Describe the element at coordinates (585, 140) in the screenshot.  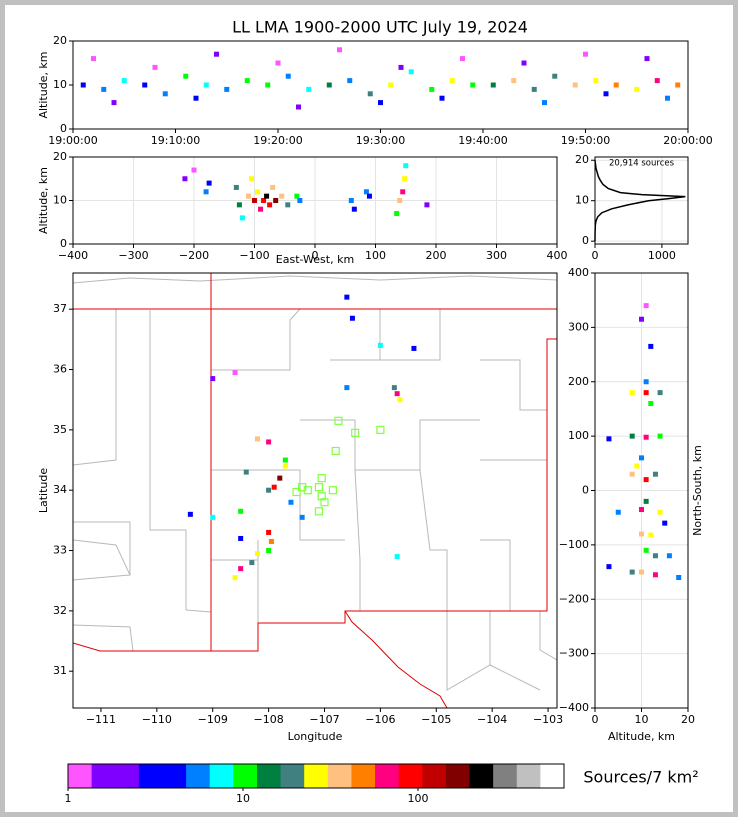
I see `x-tick-label: 19:50:00` at that location.